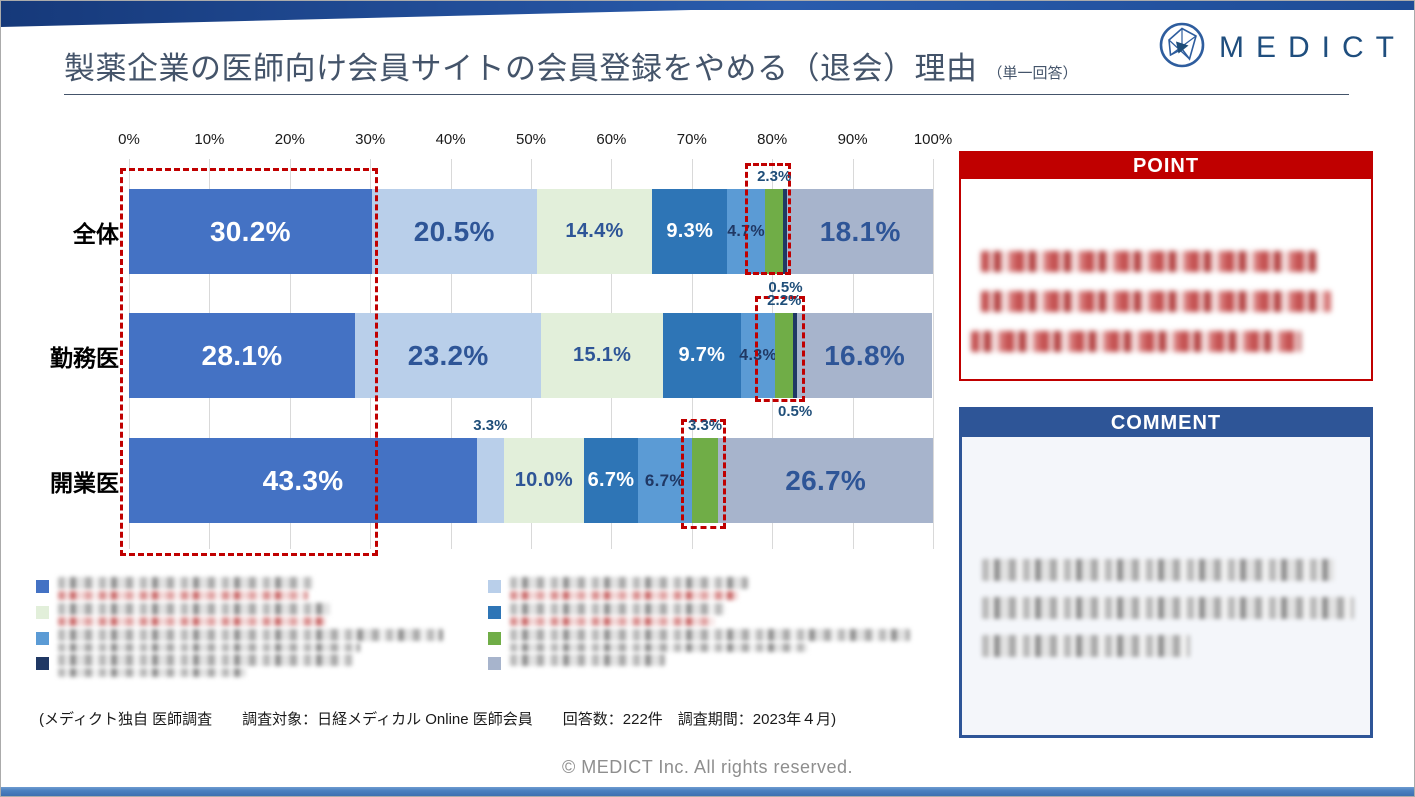  What do you see at coordinates (707, 767) in the screenshot?
I see `copyright: © MEDICT Inc. All rights reserved.` at bounding box center [707, 767].